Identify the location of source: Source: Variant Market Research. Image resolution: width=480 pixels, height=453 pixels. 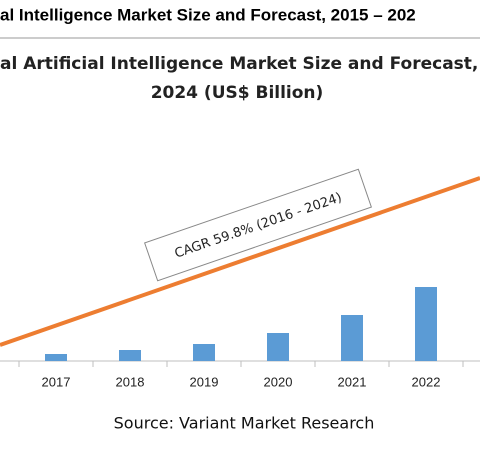
(244, 423).